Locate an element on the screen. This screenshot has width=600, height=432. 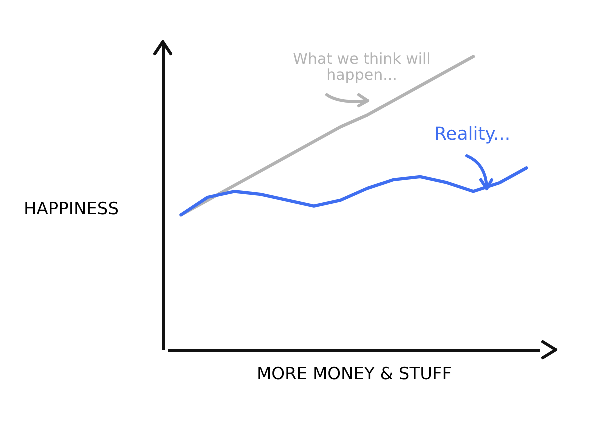
x-axis-title: MORE MONEY & STUFF is located at coordinates (354, 374).